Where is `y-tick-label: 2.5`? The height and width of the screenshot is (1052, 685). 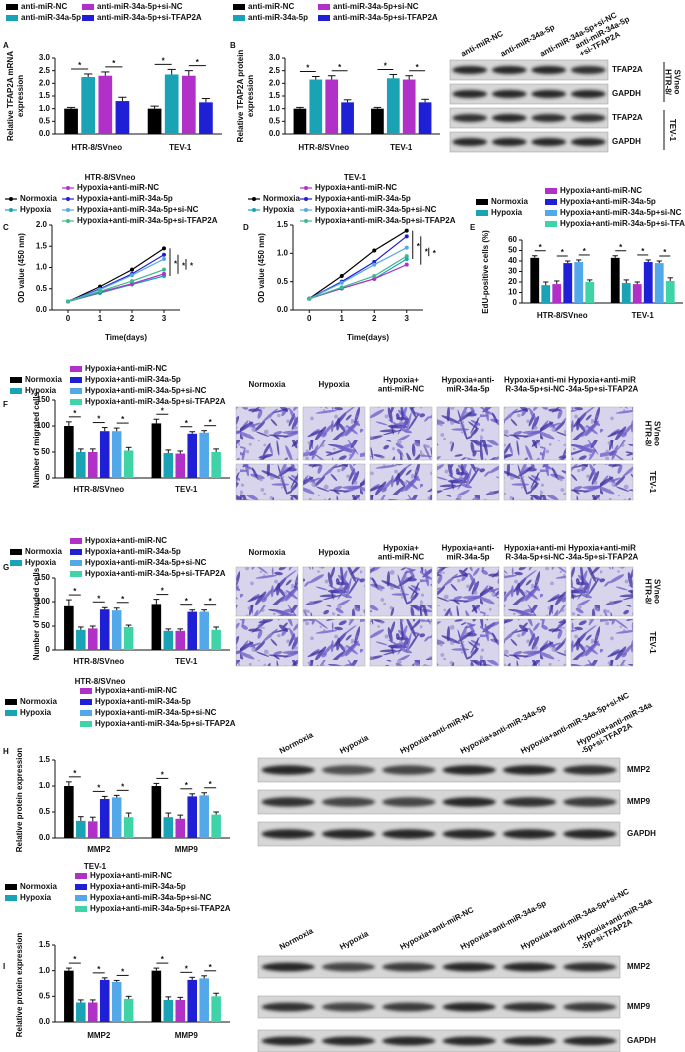
y-tick-label: 2.5 is located at coordinates (45, 70).